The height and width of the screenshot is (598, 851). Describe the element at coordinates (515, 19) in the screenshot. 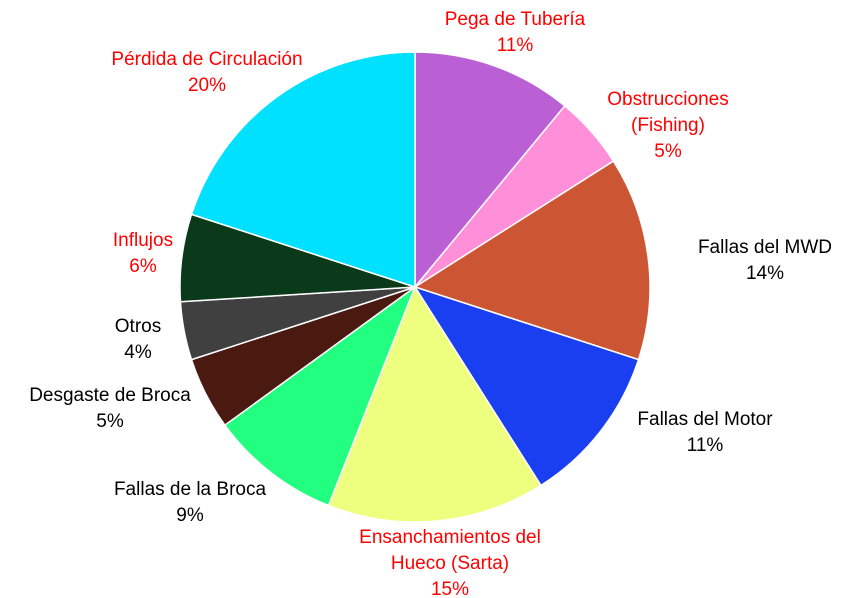

I see `slice-label: Pega de Tubería` at that location.